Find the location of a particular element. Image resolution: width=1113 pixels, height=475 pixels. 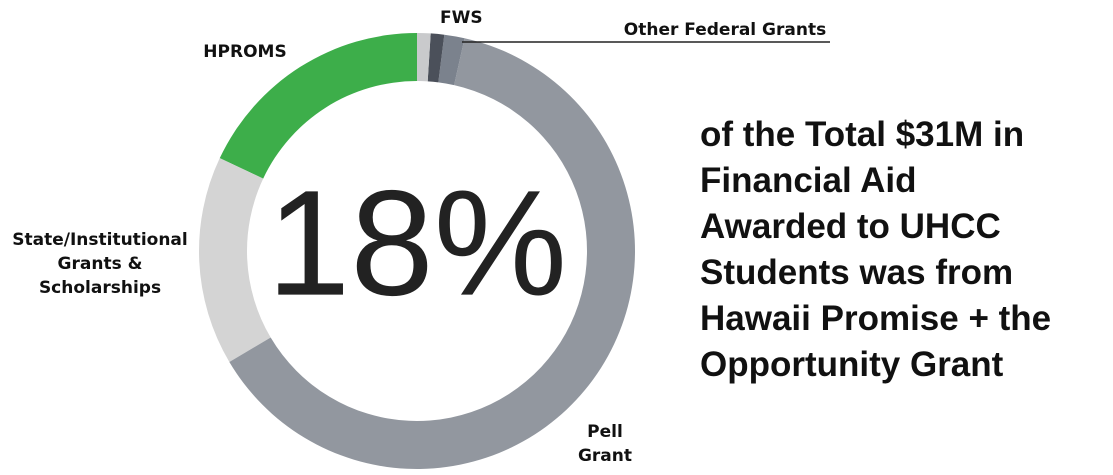

category-label: Pell Grant is located at coordinates (605, 444).